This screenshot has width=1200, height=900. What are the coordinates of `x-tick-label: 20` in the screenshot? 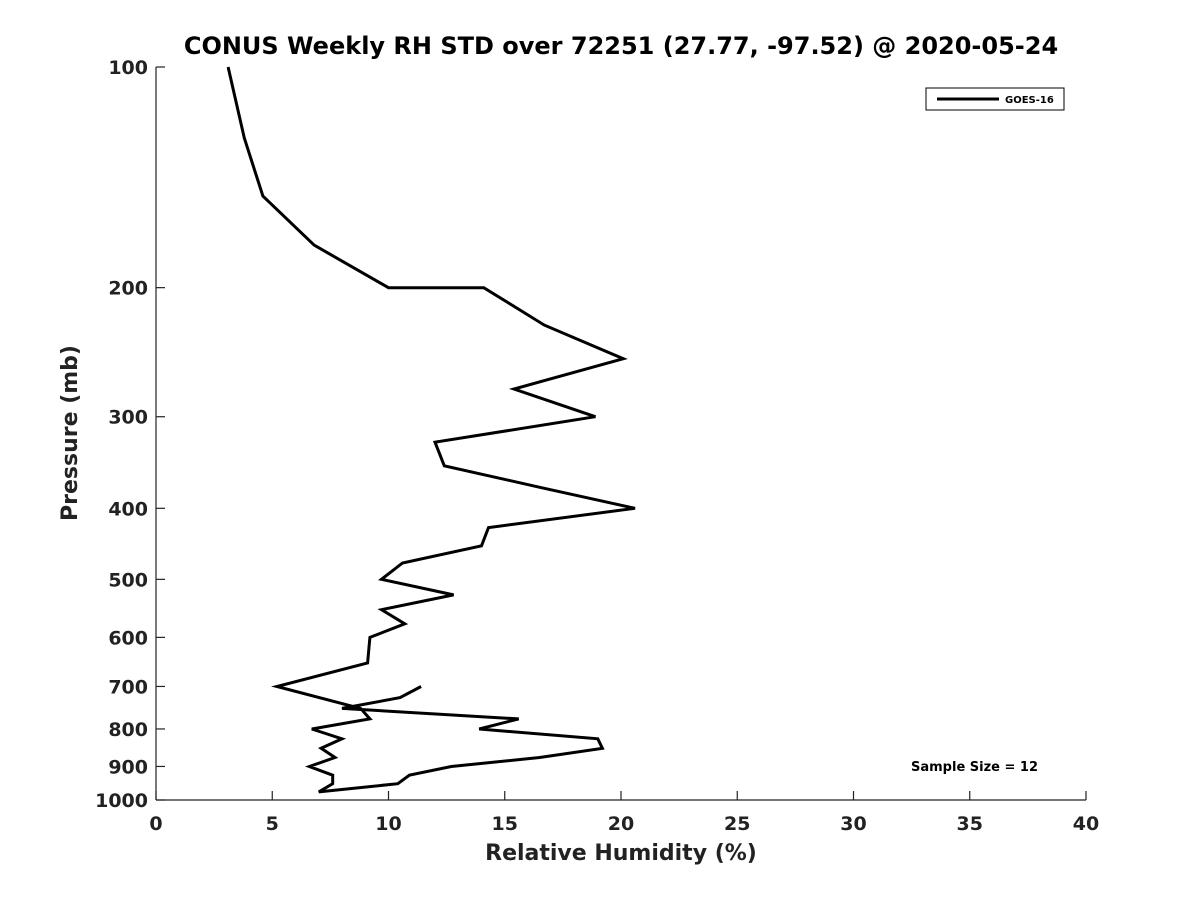 It's located at (621, 824).